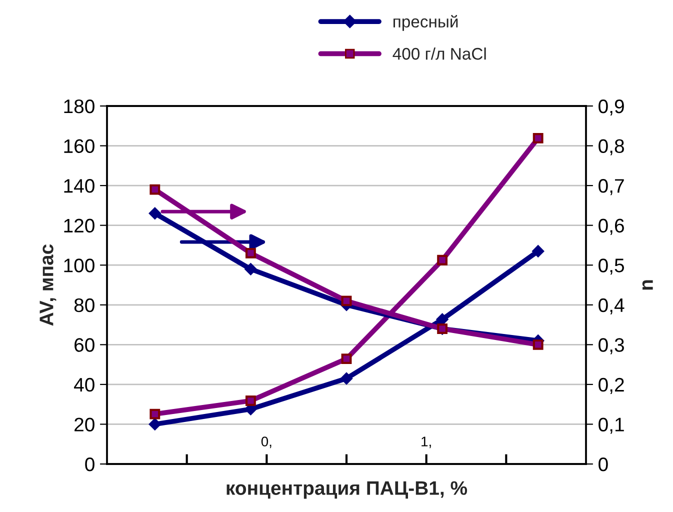 Image resolution: width=673 pixels, height=512 pixels. Describe the element at coordinates (611, 346) in the screenshot. I see `y2-tick-label: 0,3` at that location.